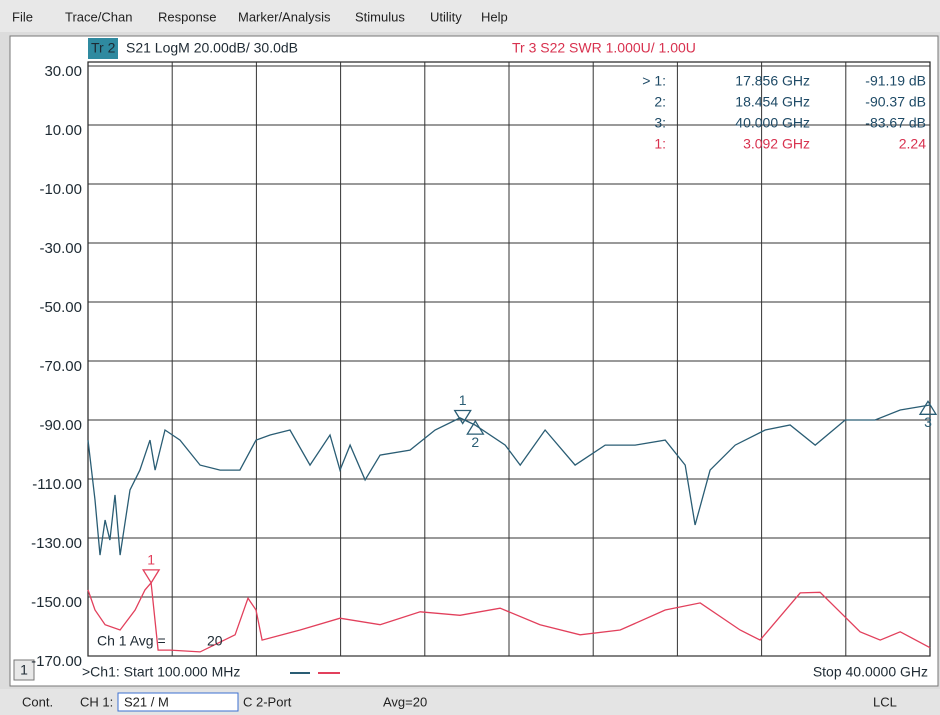 This screenshot has height=715, width=940. I want to click on channel-number: 1, so click(24, 670).